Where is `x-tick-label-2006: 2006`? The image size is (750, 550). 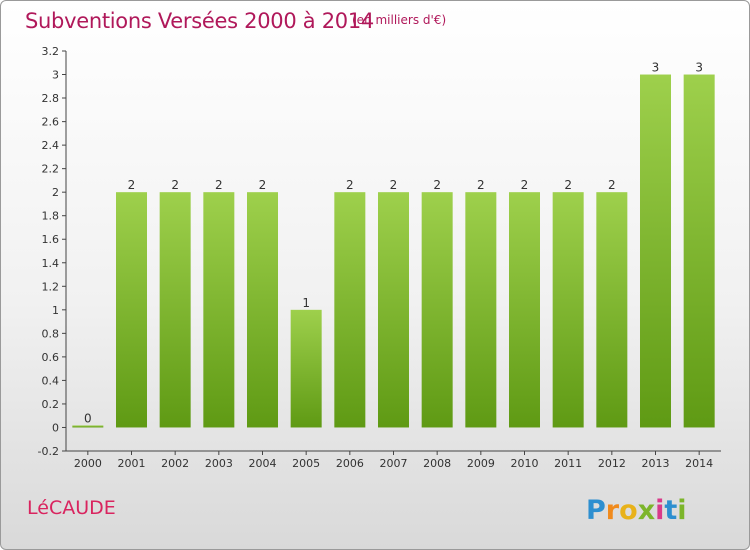
x-tick-label-2006: 2006 is located at coordinates (350, 463).